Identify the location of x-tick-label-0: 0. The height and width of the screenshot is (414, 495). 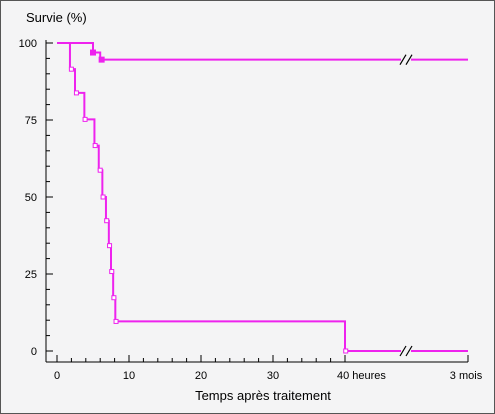
(57, 376).